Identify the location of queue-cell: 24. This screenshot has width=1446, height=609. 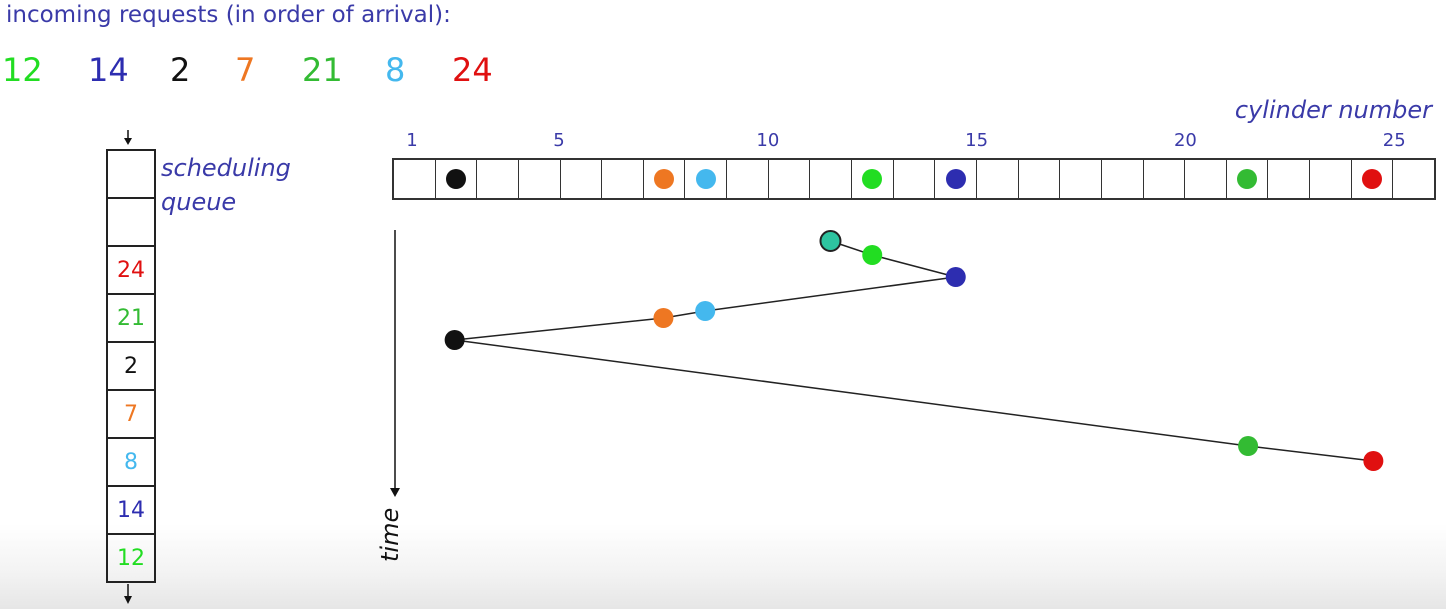
(131, 271).